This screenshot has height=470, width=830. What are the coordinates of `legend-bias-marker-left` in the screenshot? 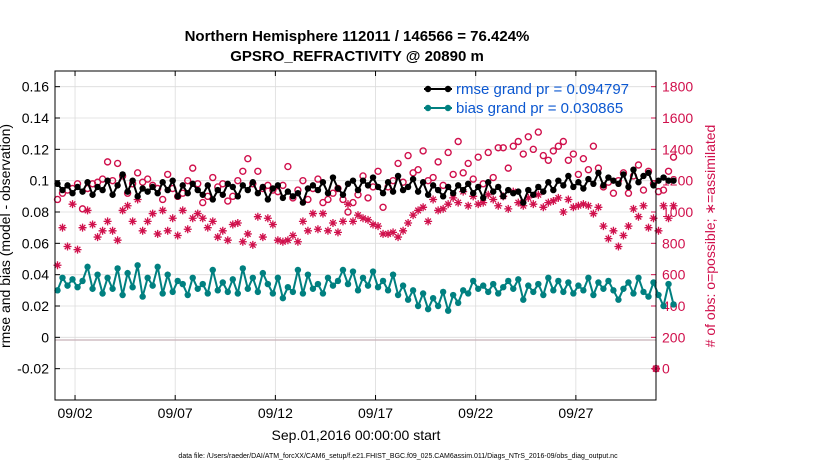 It's located at (428, 108).